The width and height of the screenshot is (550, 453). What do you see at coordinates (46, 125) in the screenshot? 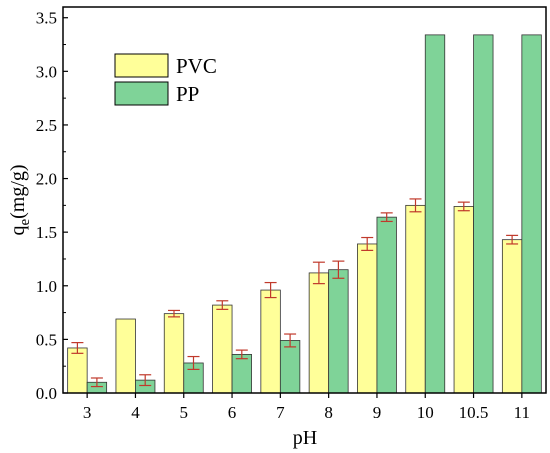
I see `y-tick-label: 2.5` at bounding box center [46, 125].